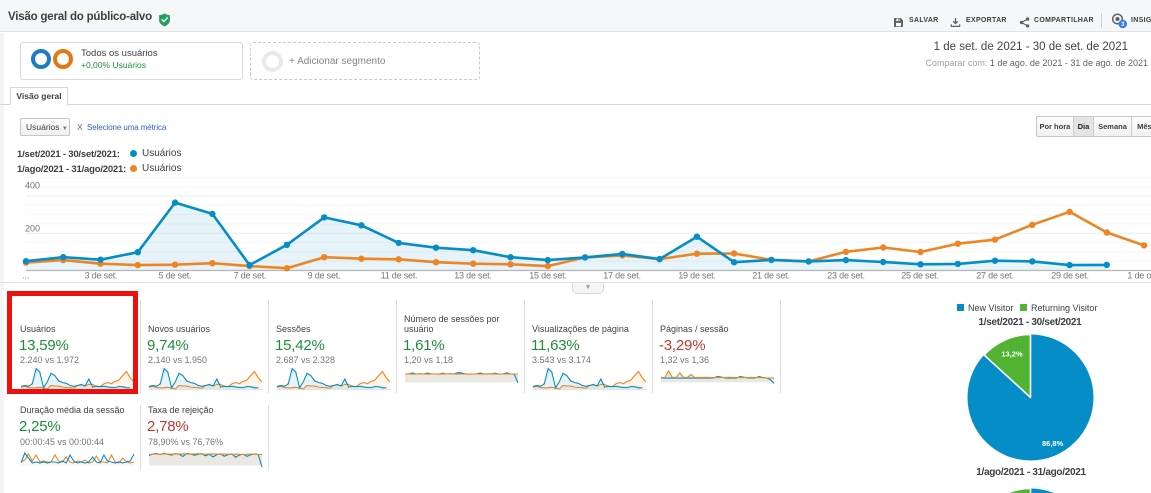  Describe the element at coordinates (622, 276) in the screenshot. I see `svg-text: 17 de set.` at that location.